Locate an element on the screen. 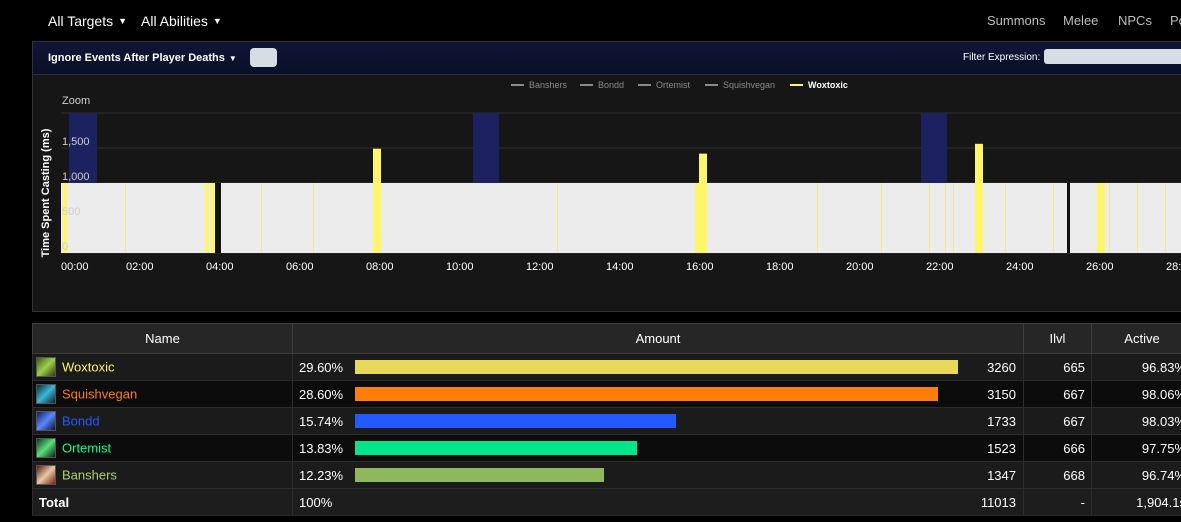 The height and width of the screenshot is (522, 1181). amount-cell: 12.23% 1347 is located at coordinates (658, 475).